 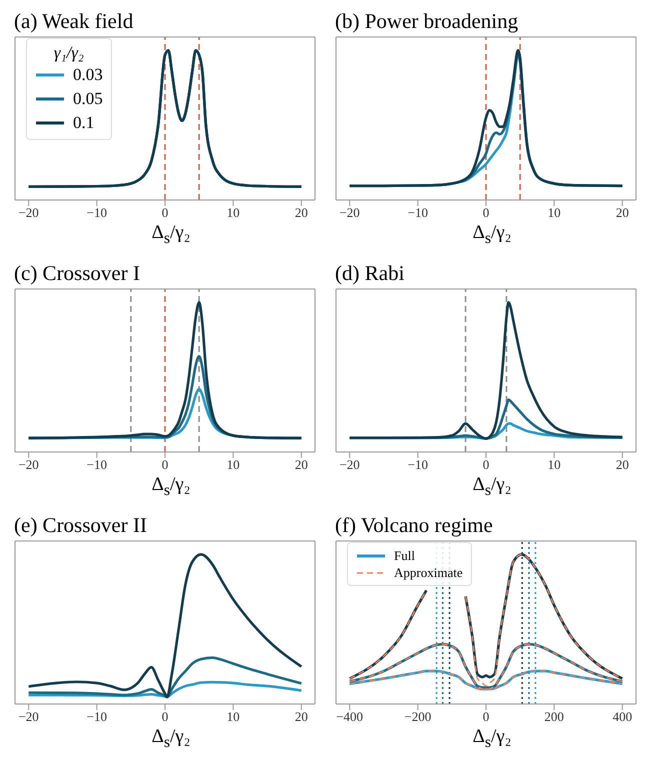 I want to click on chart-title: (e) Crossover II, so click(x=80, y=525).